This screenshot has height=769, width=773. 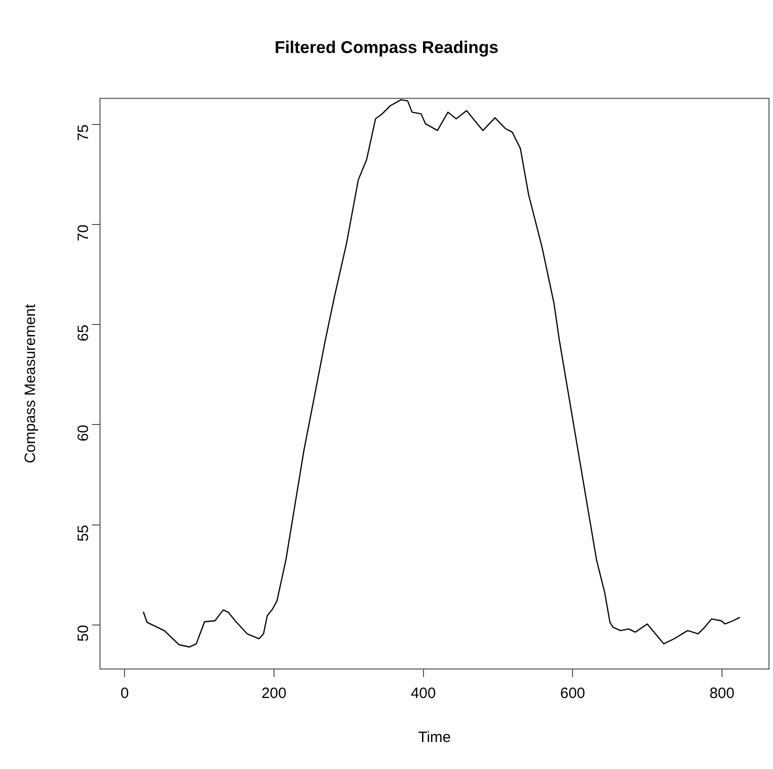 I want to click on x-tick-label: 200, so click(x=273, y=693).